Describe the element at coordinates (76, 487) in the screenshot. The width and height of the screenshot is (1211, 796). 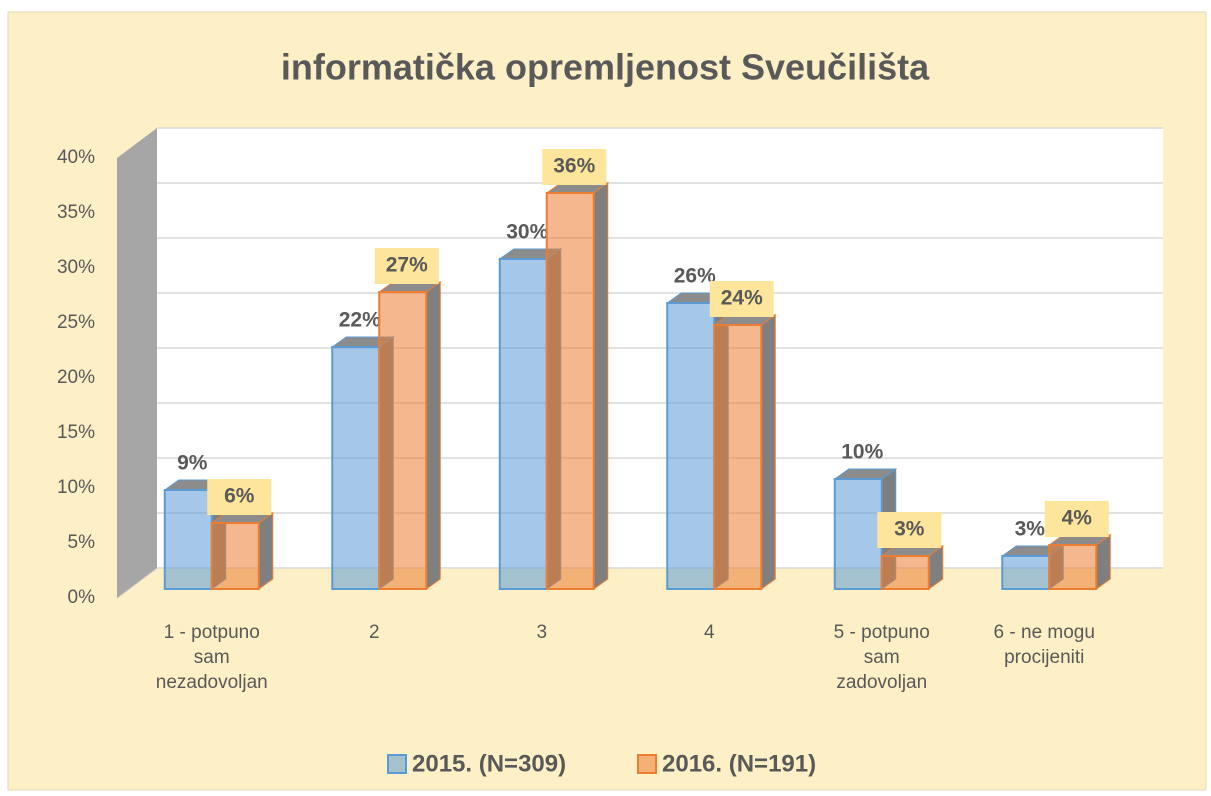
I see `y-tick-label: 10%` at that location.